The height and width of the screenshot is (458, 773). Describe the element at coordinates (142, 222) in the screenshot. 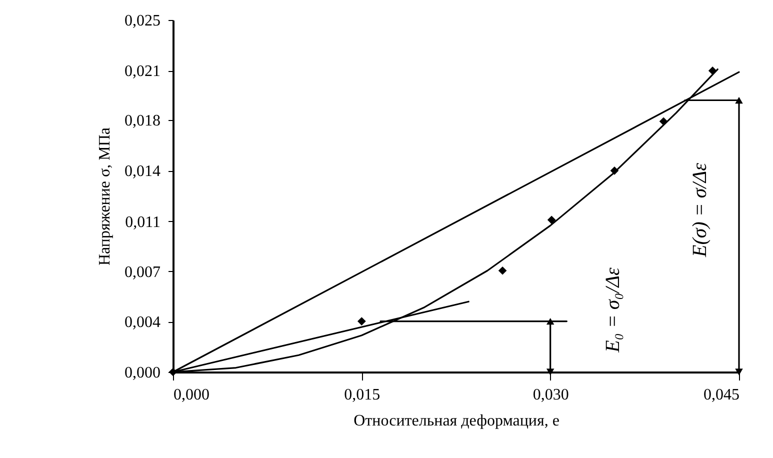

I see `y-tick-label: 0,011` at that location.